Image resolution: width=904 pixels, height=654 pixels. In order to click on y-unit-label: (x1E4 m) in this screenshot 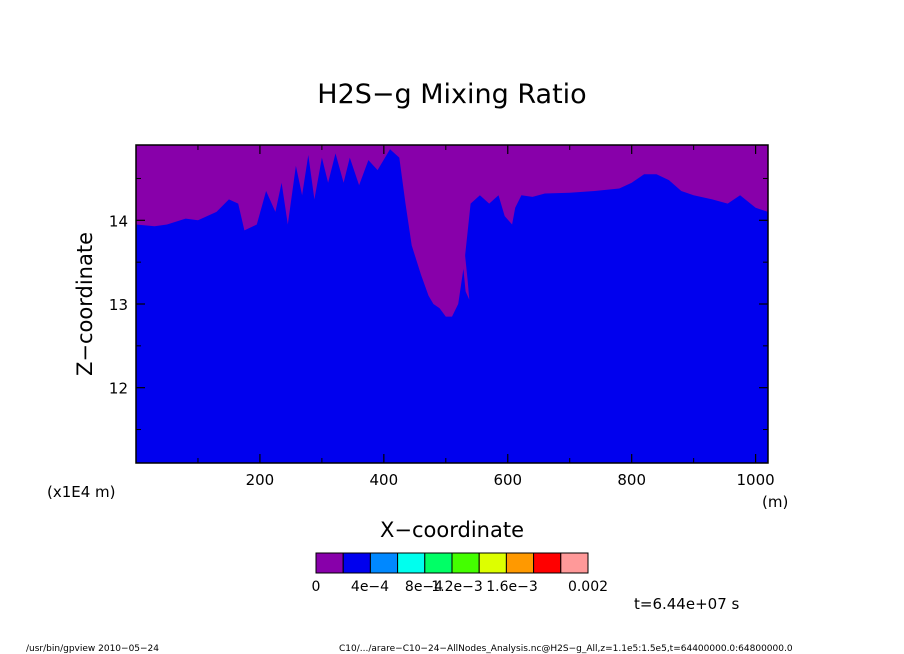, I will do `click(81, 492)`.